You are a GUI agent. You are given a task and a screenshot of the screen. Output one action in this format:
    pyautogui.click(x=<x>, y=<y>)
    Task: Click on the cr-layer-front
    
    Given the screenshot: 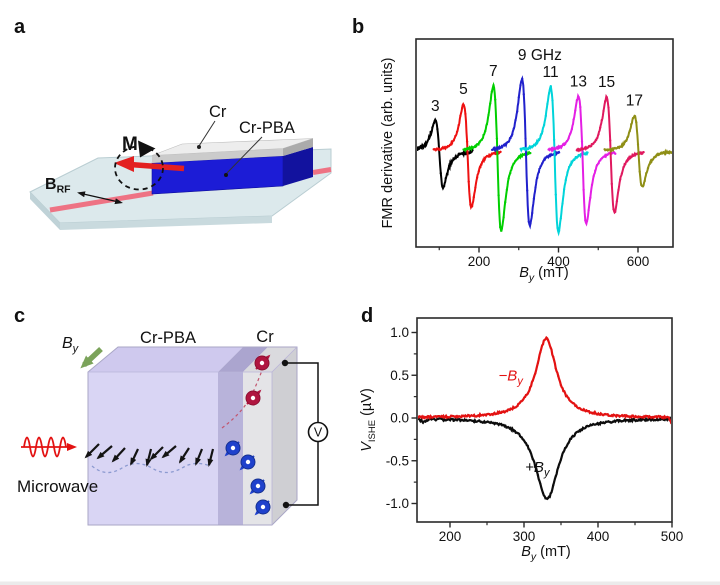 What is the action you would take?
    pyautogui.click(x=217, y=155)
    